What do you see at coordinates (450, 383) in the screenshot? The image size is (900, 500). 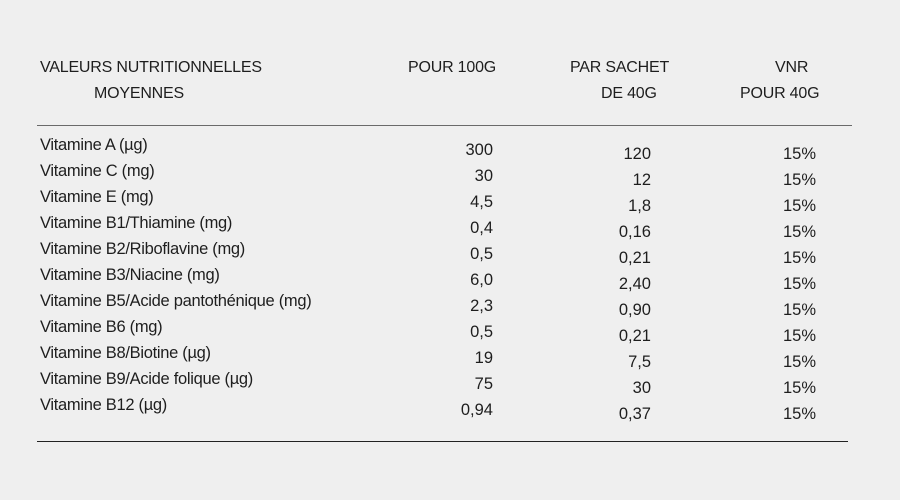 I see `table-row: Vitamine B9/Acide folique (µg) 75 30 15%` at bounding box center [450, 383].